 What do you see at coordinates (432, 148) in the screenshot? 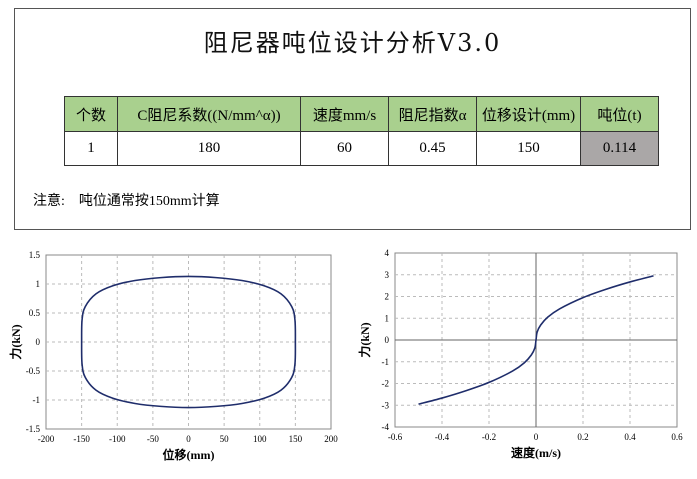
I see `damping-exponent-cell: 0.45` at bounding box center [432, 148].